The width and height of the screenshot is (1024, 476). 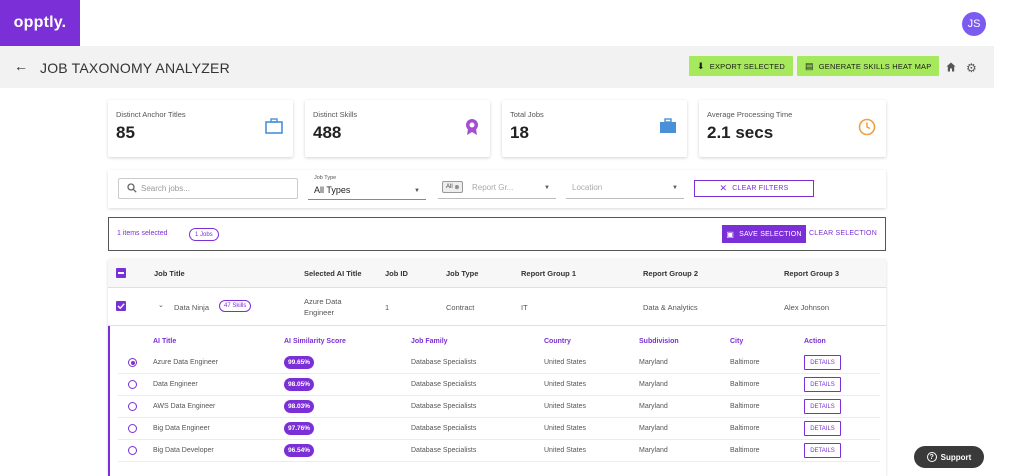 What do you see at coordinates (867, 127) in the screenshot?
I see `clock-icon` at bounding box center [867, 127].